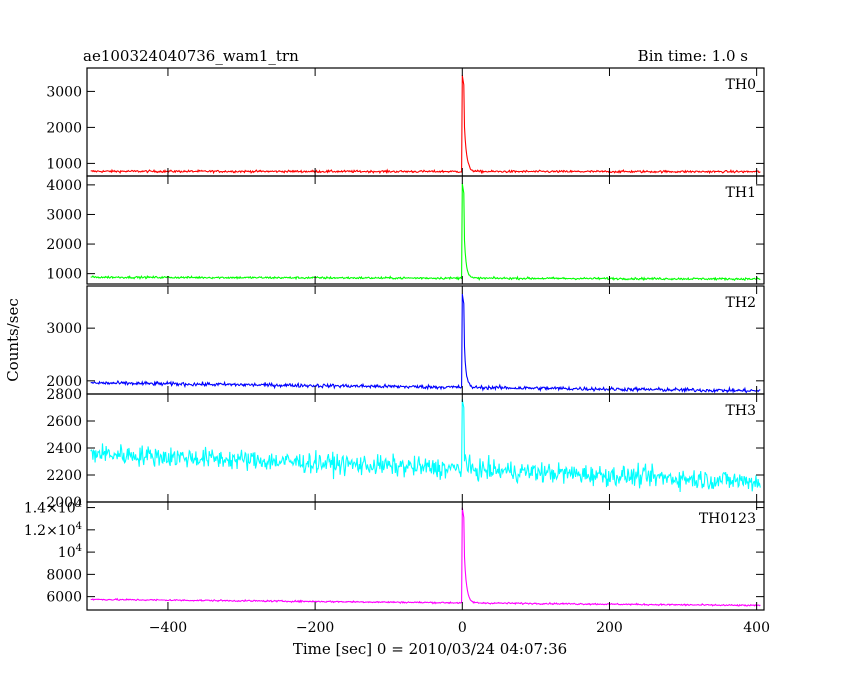 This screenshot has height=680, width=850. What do you see at coordinates (64, 245) in the screenshot?
I see `y-tick-label-th1: 2000` at bounding box center [64, 245].